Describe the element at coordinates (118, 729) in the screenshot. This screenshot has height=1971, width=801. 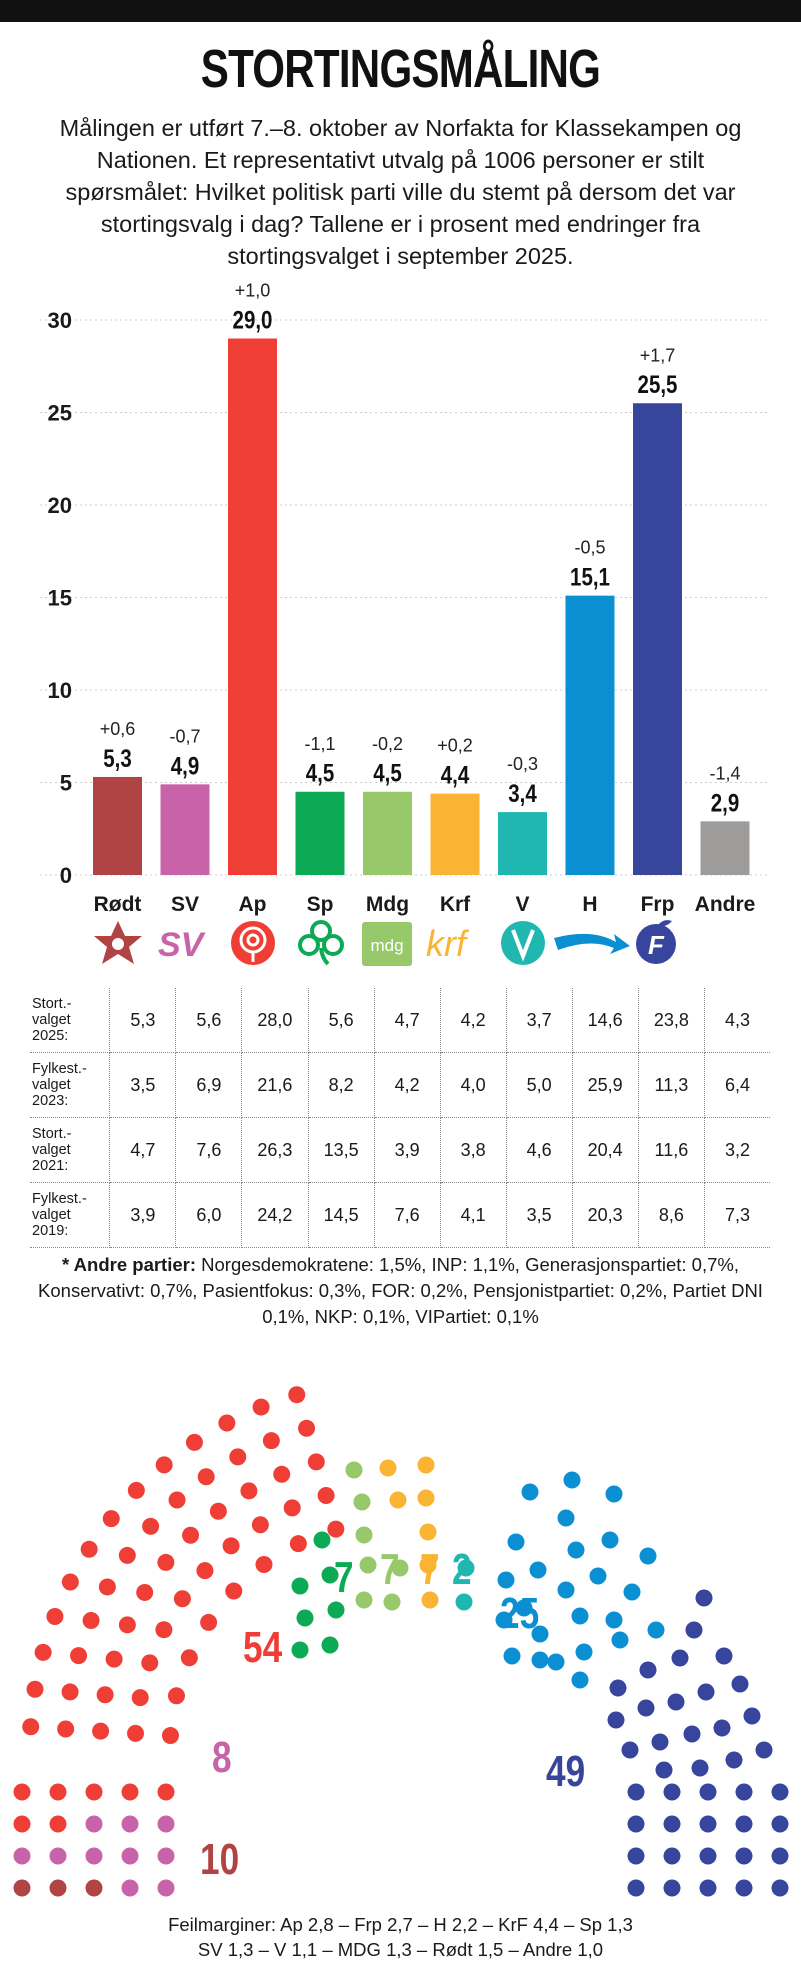
I see `change-label: +0,6` at that location.